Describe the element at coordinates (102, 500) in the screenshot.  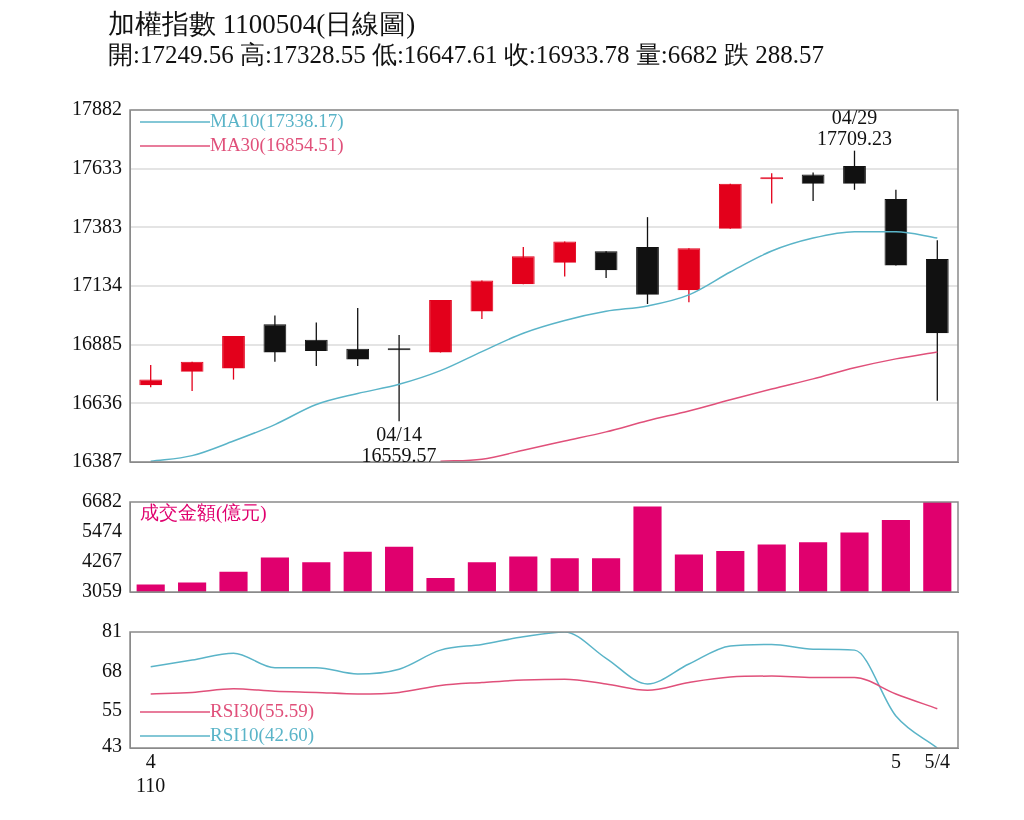
I see `y-tick-label: 6682` at that location.